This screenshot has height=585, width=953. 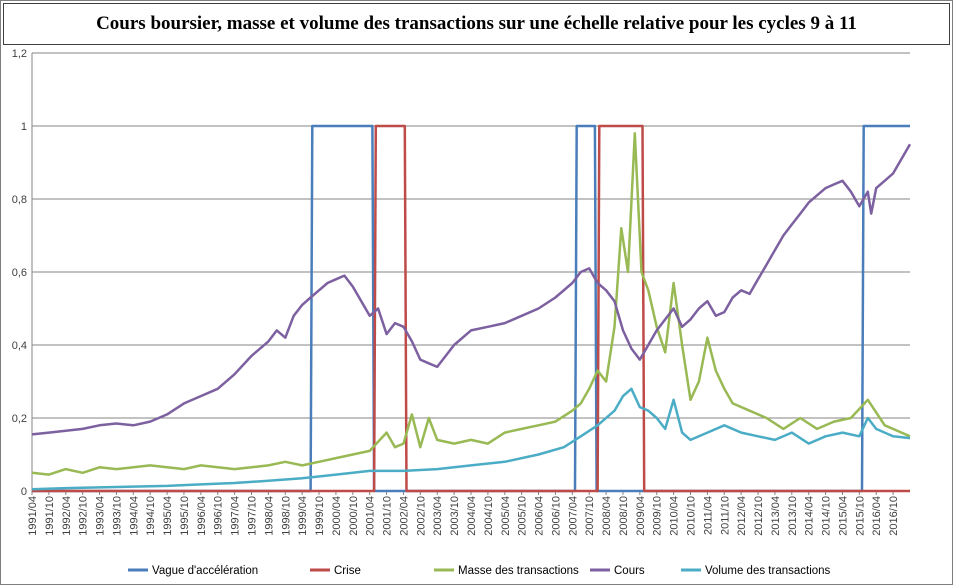 I want to click on x-tick-label: 2012/10, so click(x=759, y=516).